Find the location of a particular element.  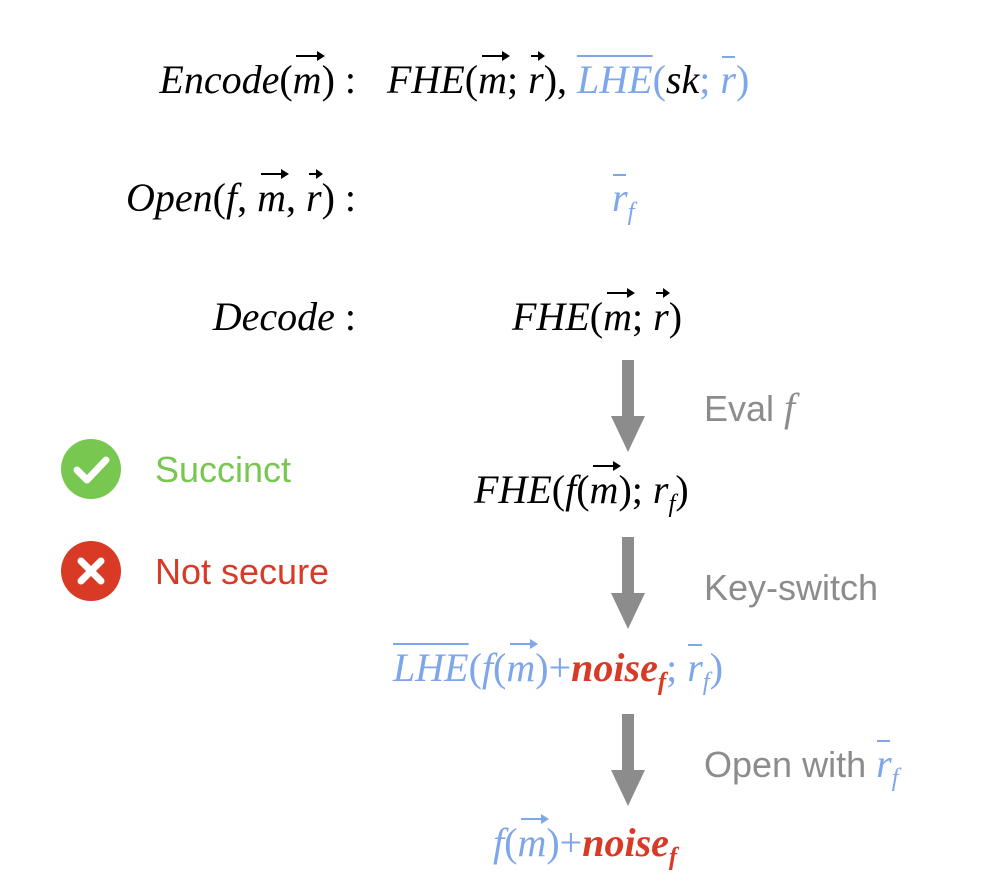

open-label: Open(f, m, r) : is located at coordinates (241, 194).